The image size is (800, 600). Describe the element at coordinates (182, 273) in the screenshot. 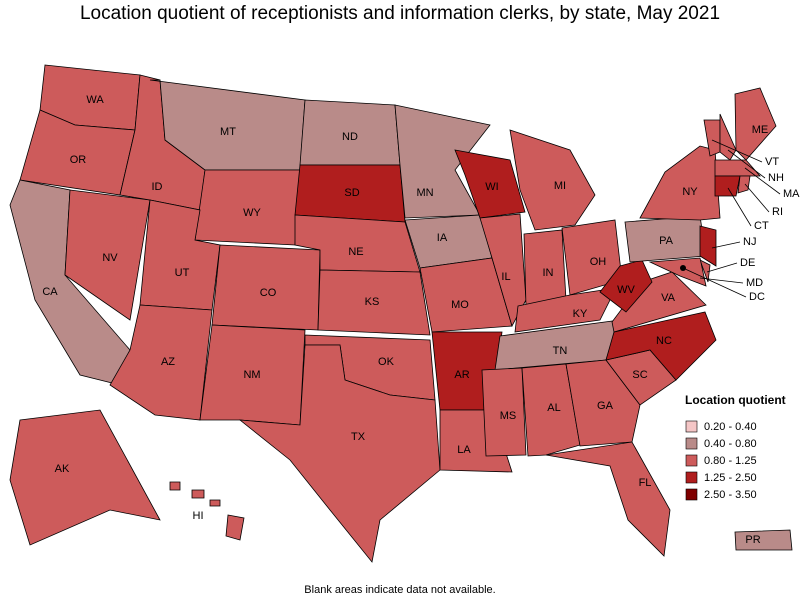

I see `state-label: UT` at that location.